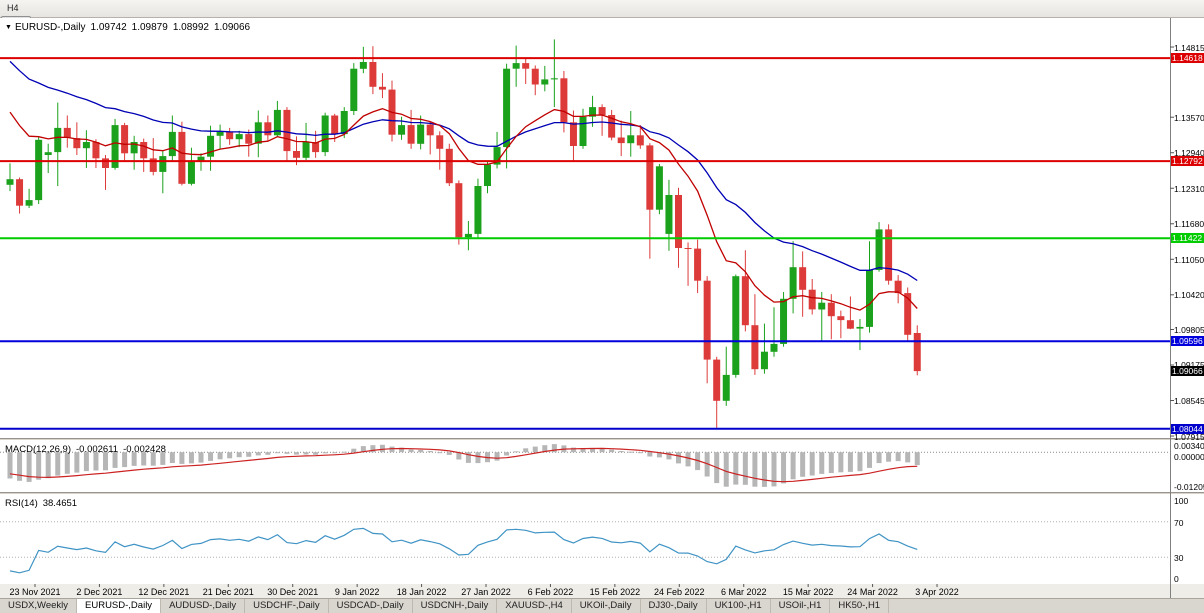  What do you see at coordinates (860, 606) in the screenshot?
I see `chart-tab-hk50-h1: HK50-,H1` at bounding box center [860, 606].